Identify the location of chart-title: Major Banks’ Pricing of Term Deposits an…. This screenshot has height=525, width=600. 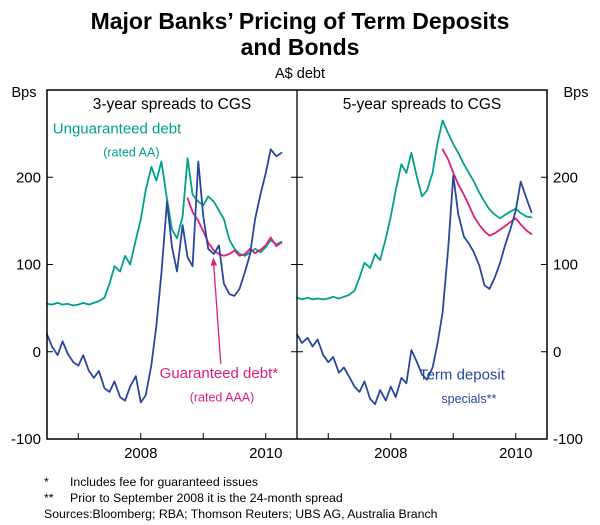
(300, 34).